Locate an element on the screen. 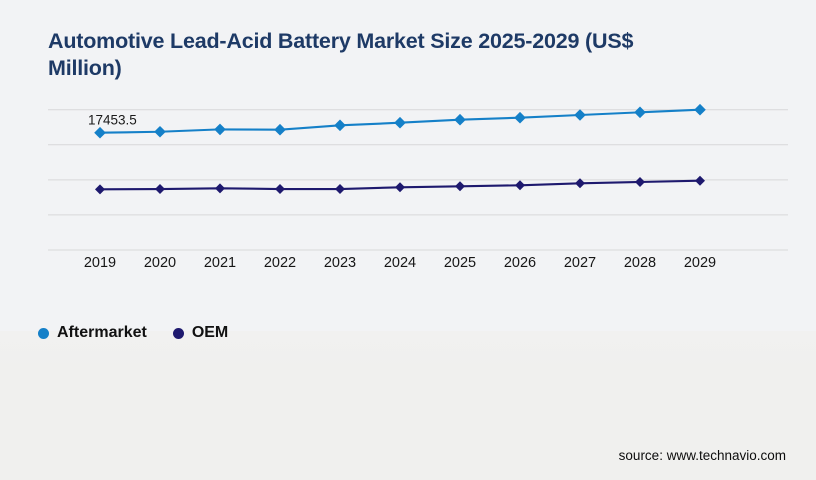  oem-series-marker-icon is located at coordinates (178, 333).